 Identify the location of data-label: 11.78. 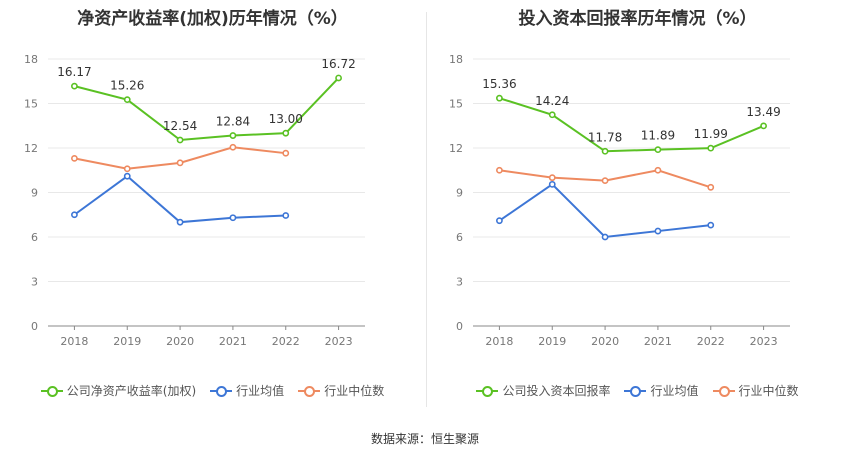
(605, 137).